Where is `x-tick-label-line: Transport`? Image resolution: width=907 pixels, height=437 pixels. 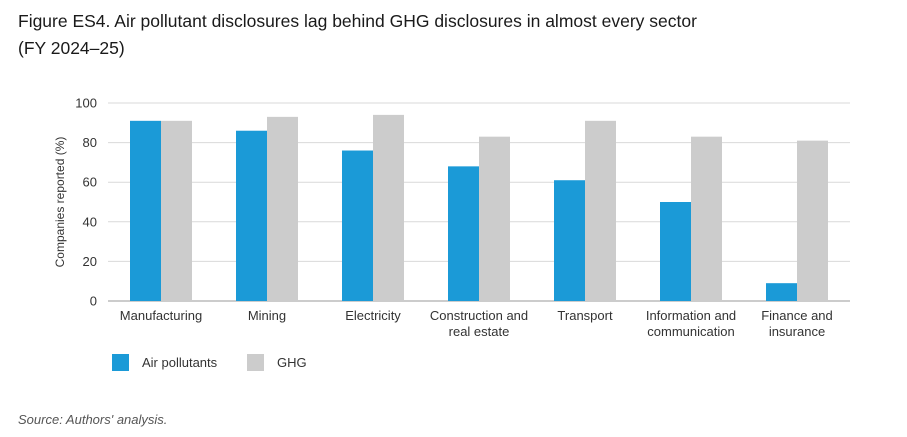 x-tick-label-line: Transport is located at coordinates (585, 315).